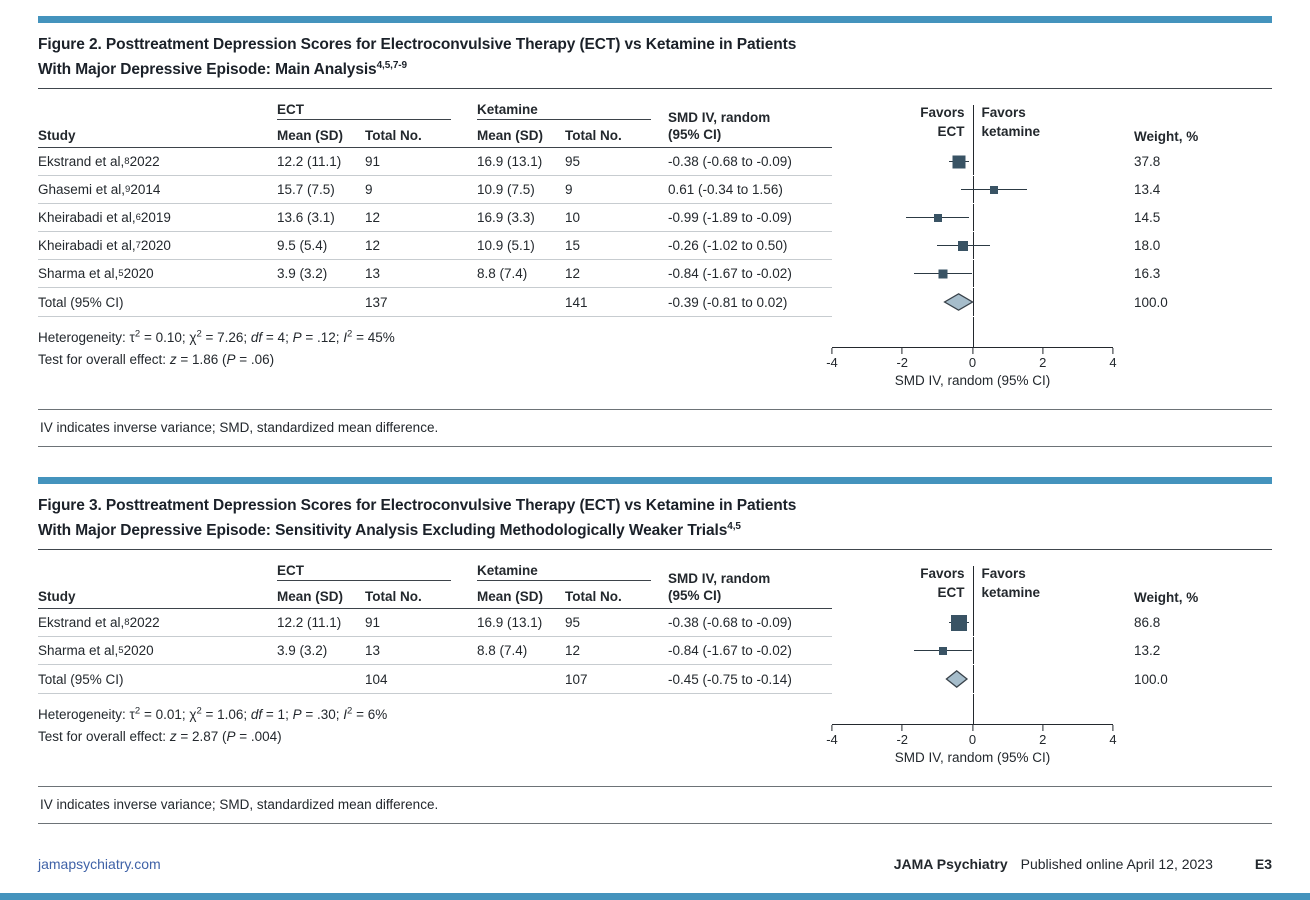 The width and height of the screenshot is (1310, 900). Describe the element at coordinates (1147, 217) in the screenshot. I see `weight-cell: 14.5` at that location.